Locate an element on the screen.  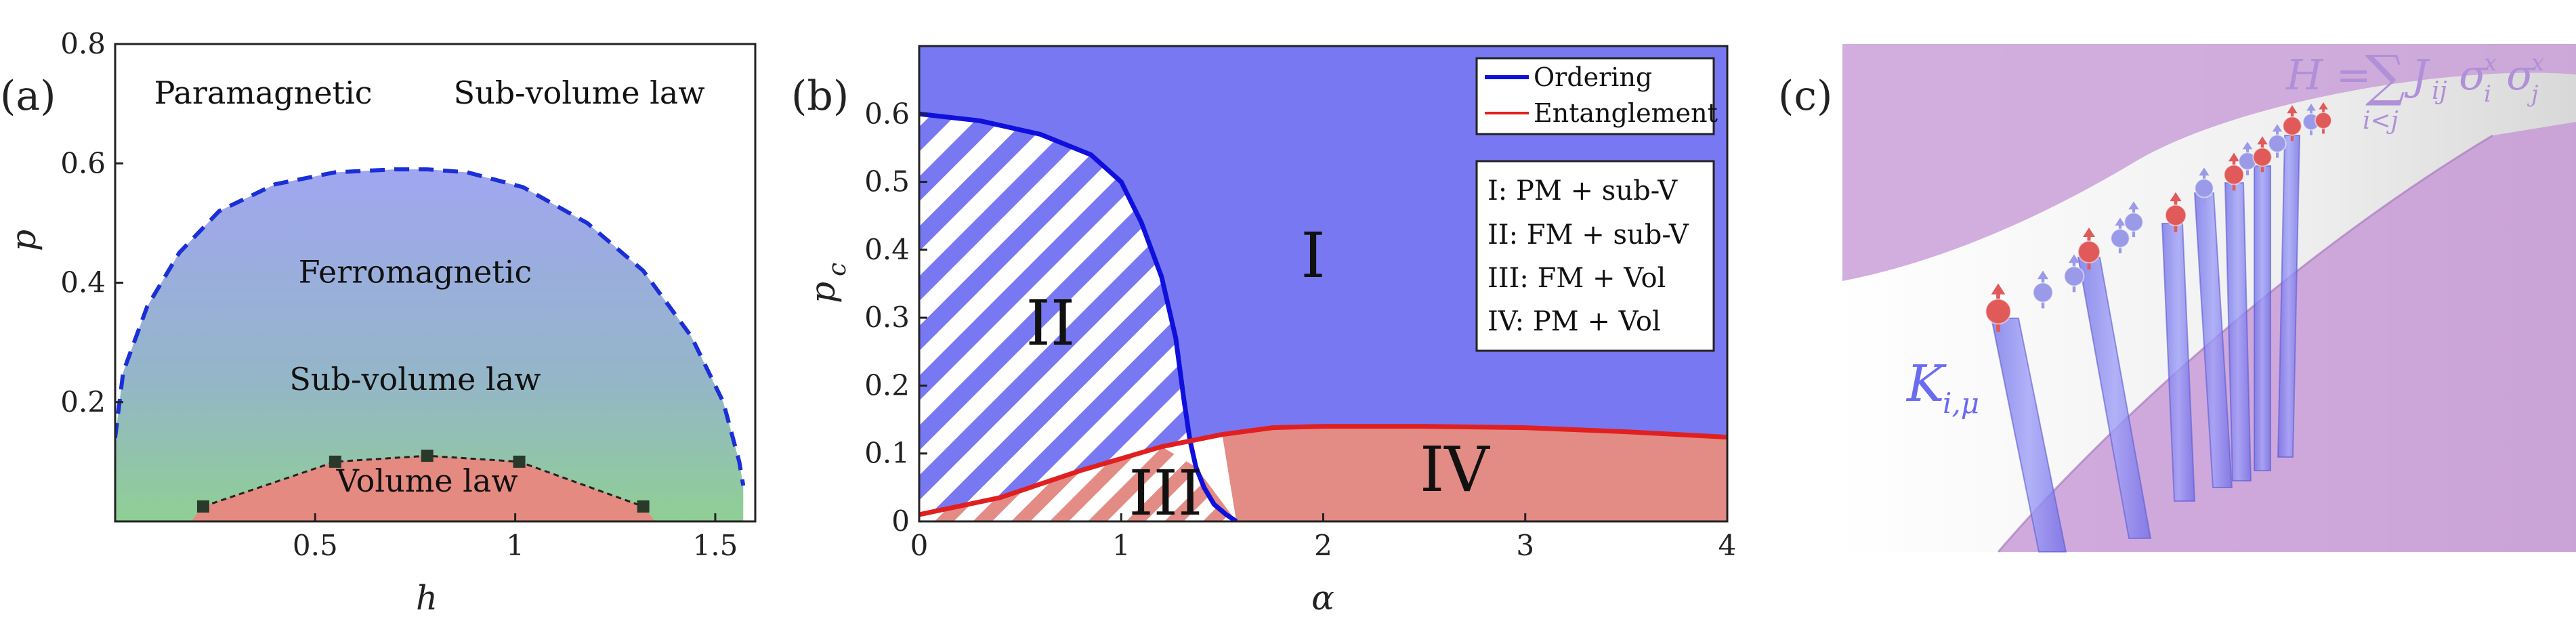
volume-law-points is located at coordinates (423, 481).